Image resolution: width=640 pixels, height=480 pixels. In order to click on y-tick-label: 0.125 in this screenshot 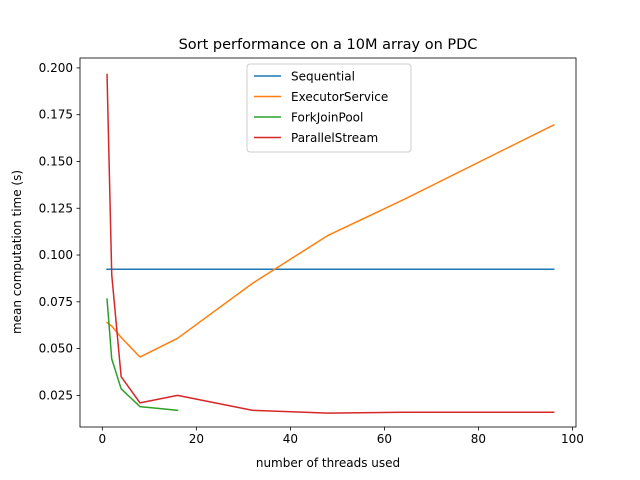, I will do `click(56, 208)`.